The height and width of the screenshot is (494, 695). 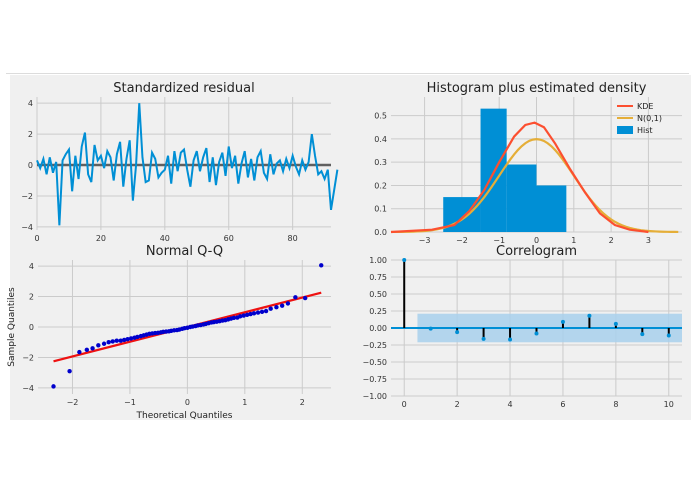 What do you see at coordinates (648, 240) in the screenshot?
I see `x-tick-label: 3` at bounding box center [648, 240].